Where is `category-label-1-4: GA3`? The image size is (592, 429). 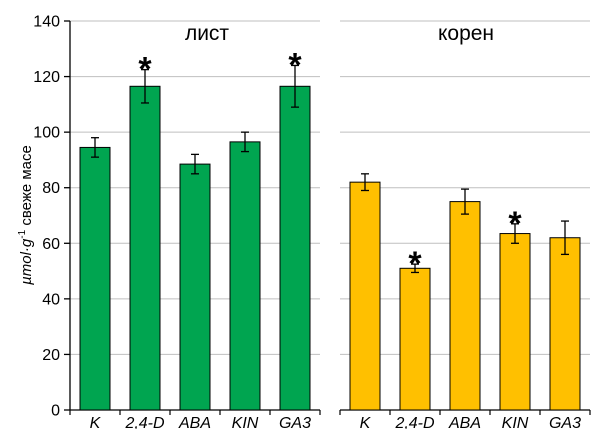 category-label-1-4: GA3 is located at coordinates (565, 422).